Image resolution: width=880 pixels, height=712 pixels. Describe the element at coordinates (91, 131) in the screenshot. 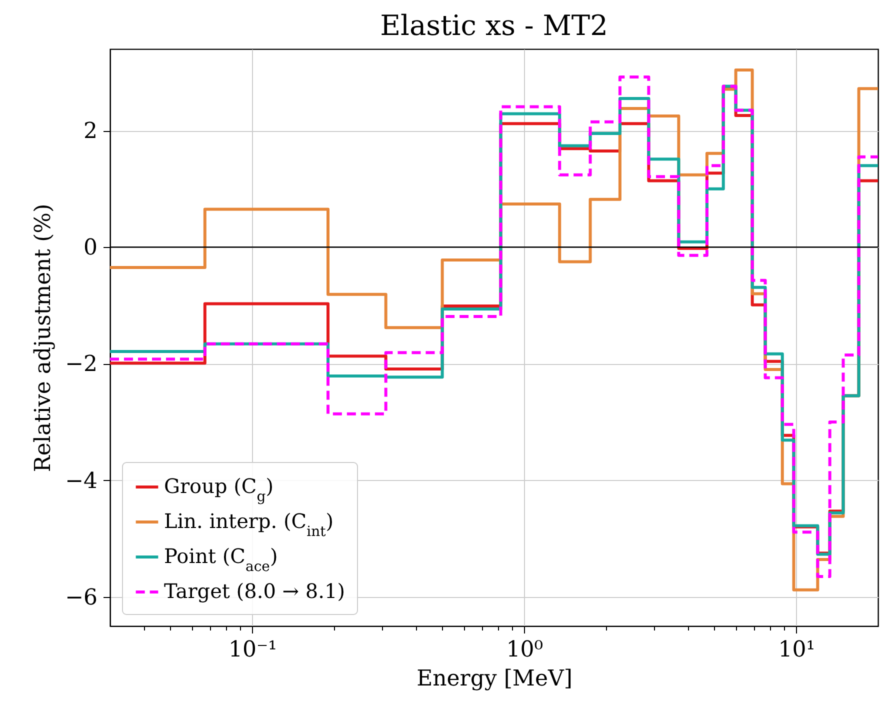

I see `y-tick-label: 2` at that location.